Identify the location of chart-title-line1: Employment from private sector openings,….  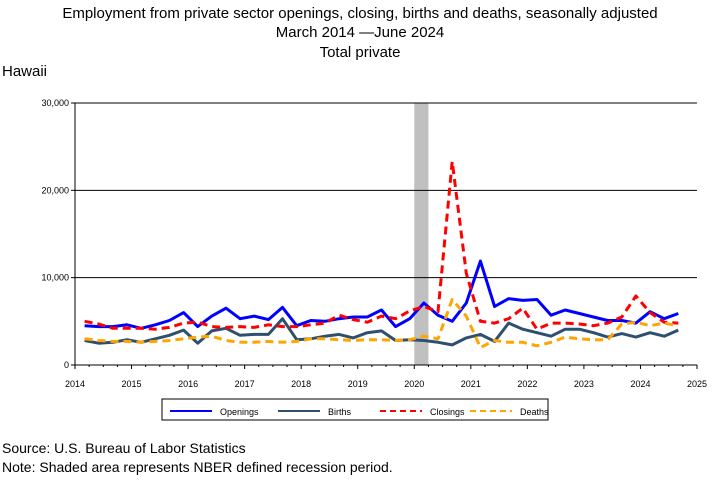
(360, 13).